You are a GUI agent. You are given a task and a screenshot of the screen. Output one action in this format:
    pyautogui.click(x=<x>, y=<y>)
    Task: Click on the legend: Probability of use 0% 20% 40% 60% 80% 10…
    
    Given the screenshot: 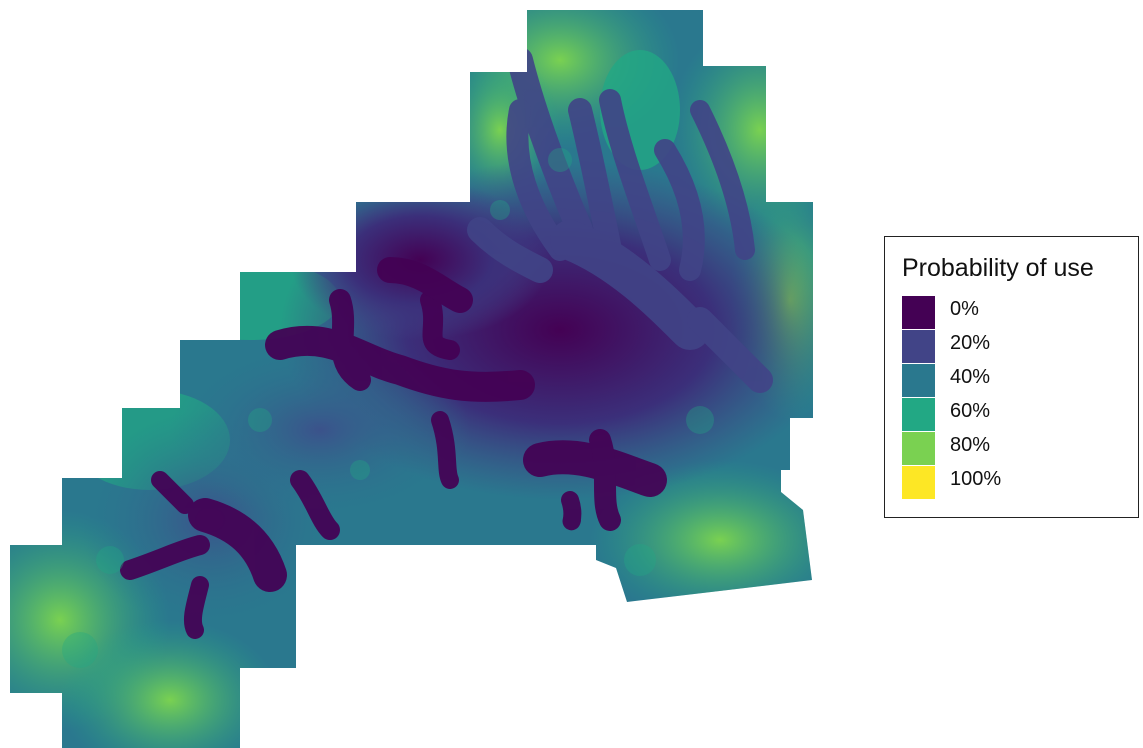 What is the action you would take?
    pyautogui.click(x=1011, y=377)
    